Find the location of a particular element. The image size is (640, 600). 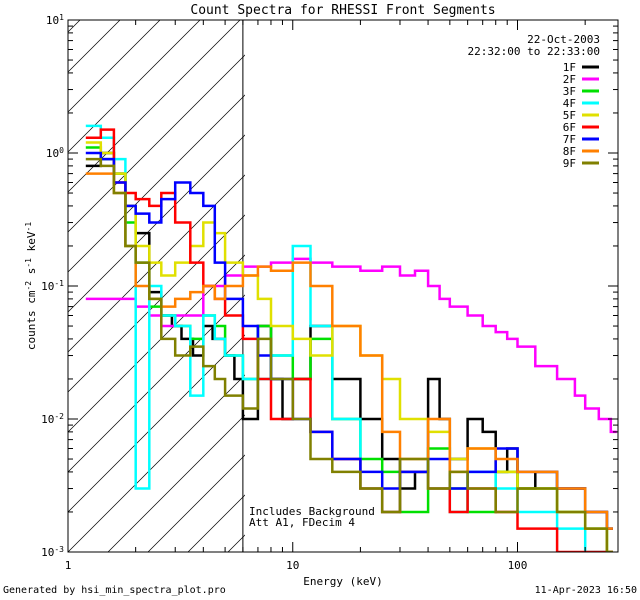

y-tick-label: 10⁻¹ is located at coordinates (52, 286).